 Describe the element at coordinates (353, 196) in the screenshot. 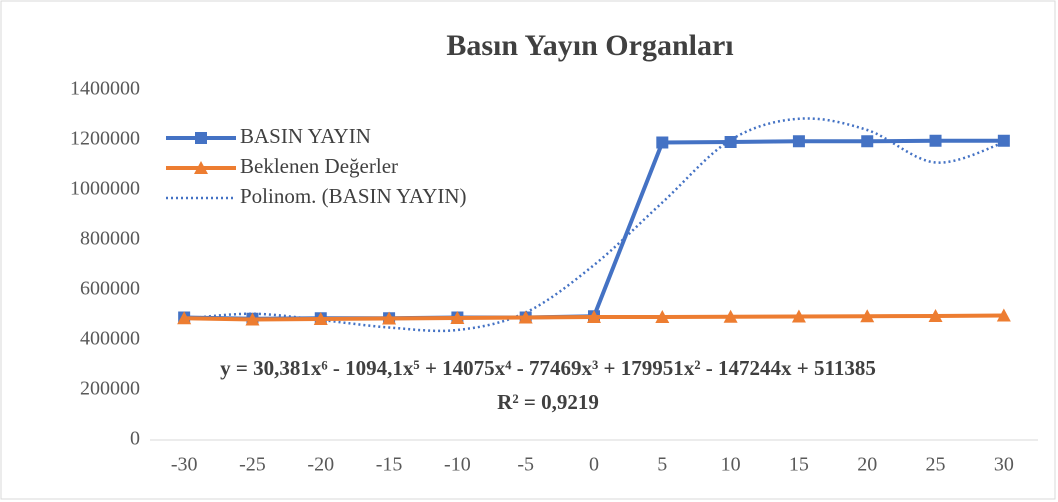

I see `legend-label: Polinom. (BASIN YAYIN)` at that location.